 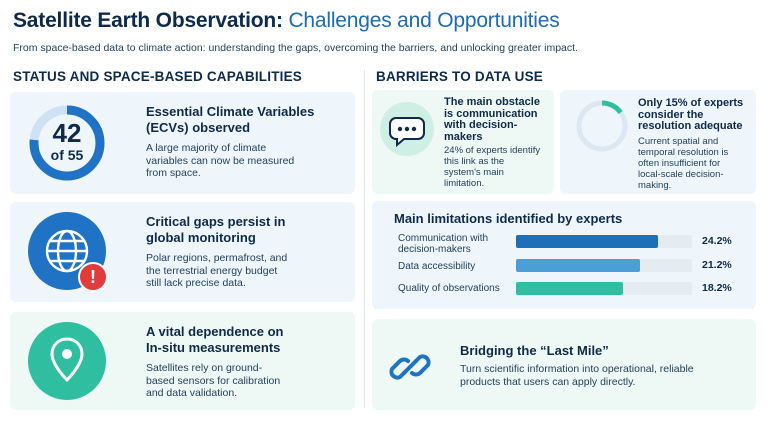 I want to click on obstacle-title-line: The main obstacle, so click(x=492, y=102).